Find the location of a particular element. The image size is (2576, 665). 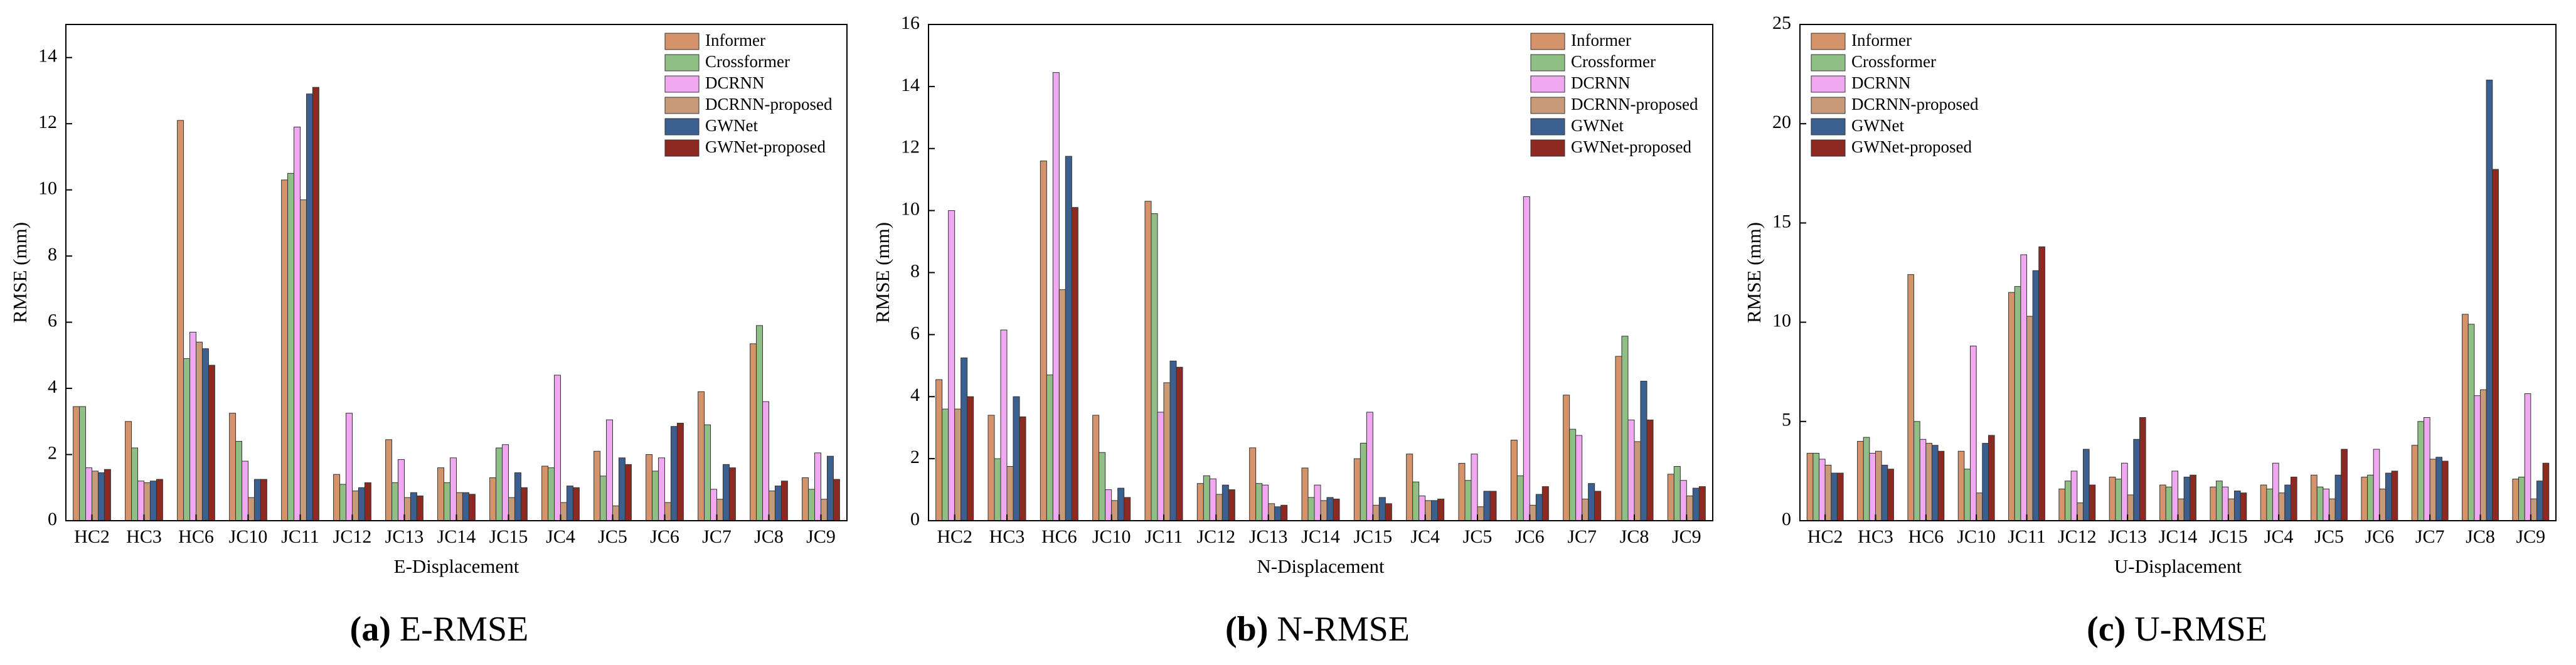

x-tick-label: JC13 is located at coordinates (2127, 536).